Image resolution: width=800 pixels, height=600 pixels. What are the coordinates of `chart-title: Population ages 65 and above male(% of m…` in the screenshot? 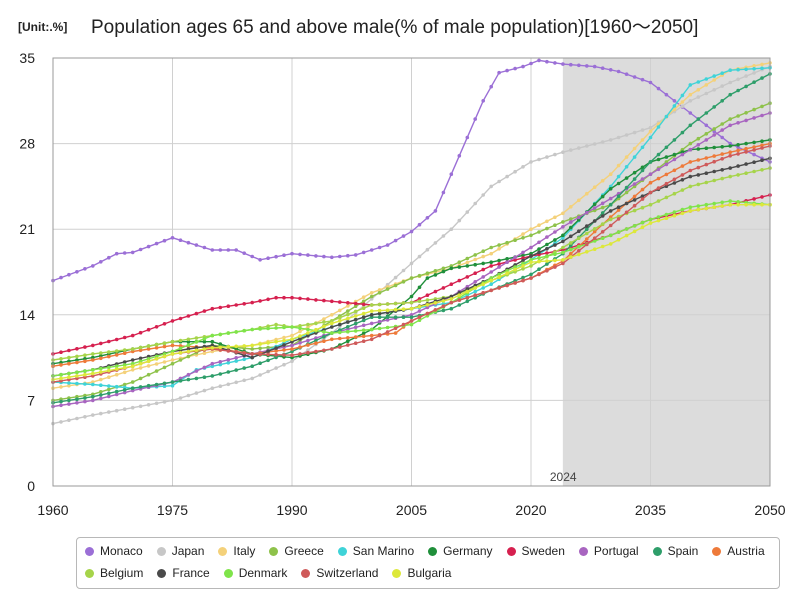 It's located at (394, 27).